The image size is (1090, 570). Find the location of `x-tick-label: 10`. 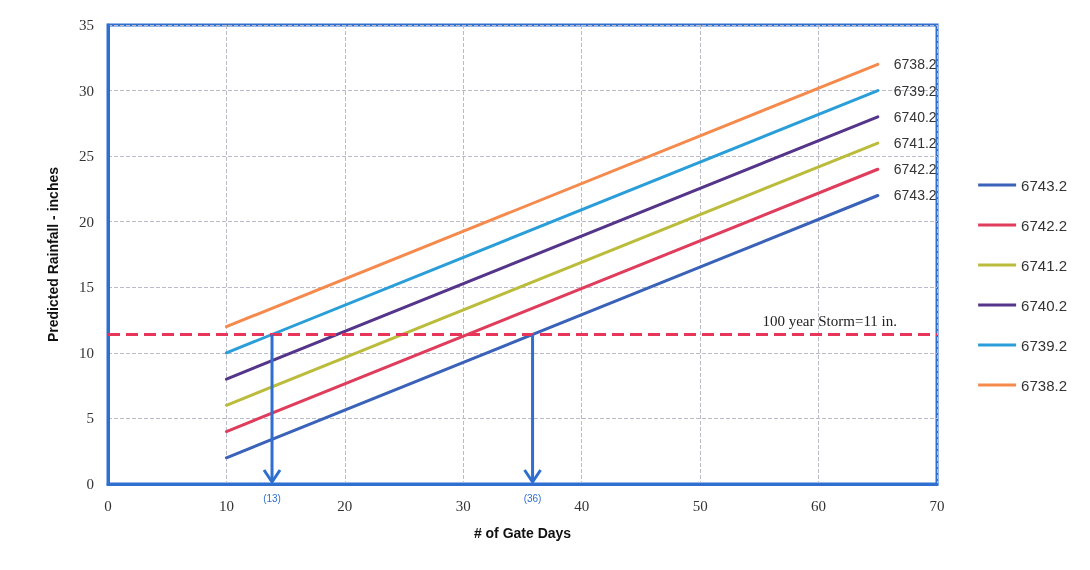

x-tick-label: 10 is located at coordinates (226, 505).